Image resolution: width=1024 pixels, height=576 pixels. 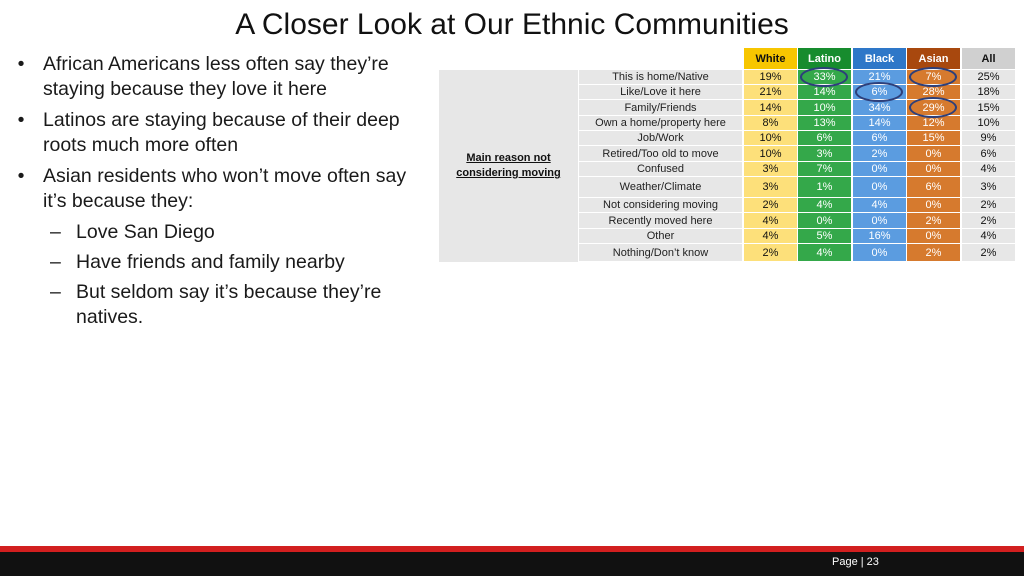 What do you see at coordinates (512, 549) in the screenshot?
I see `footer-red-stripe` at bounding box center [512, 549].